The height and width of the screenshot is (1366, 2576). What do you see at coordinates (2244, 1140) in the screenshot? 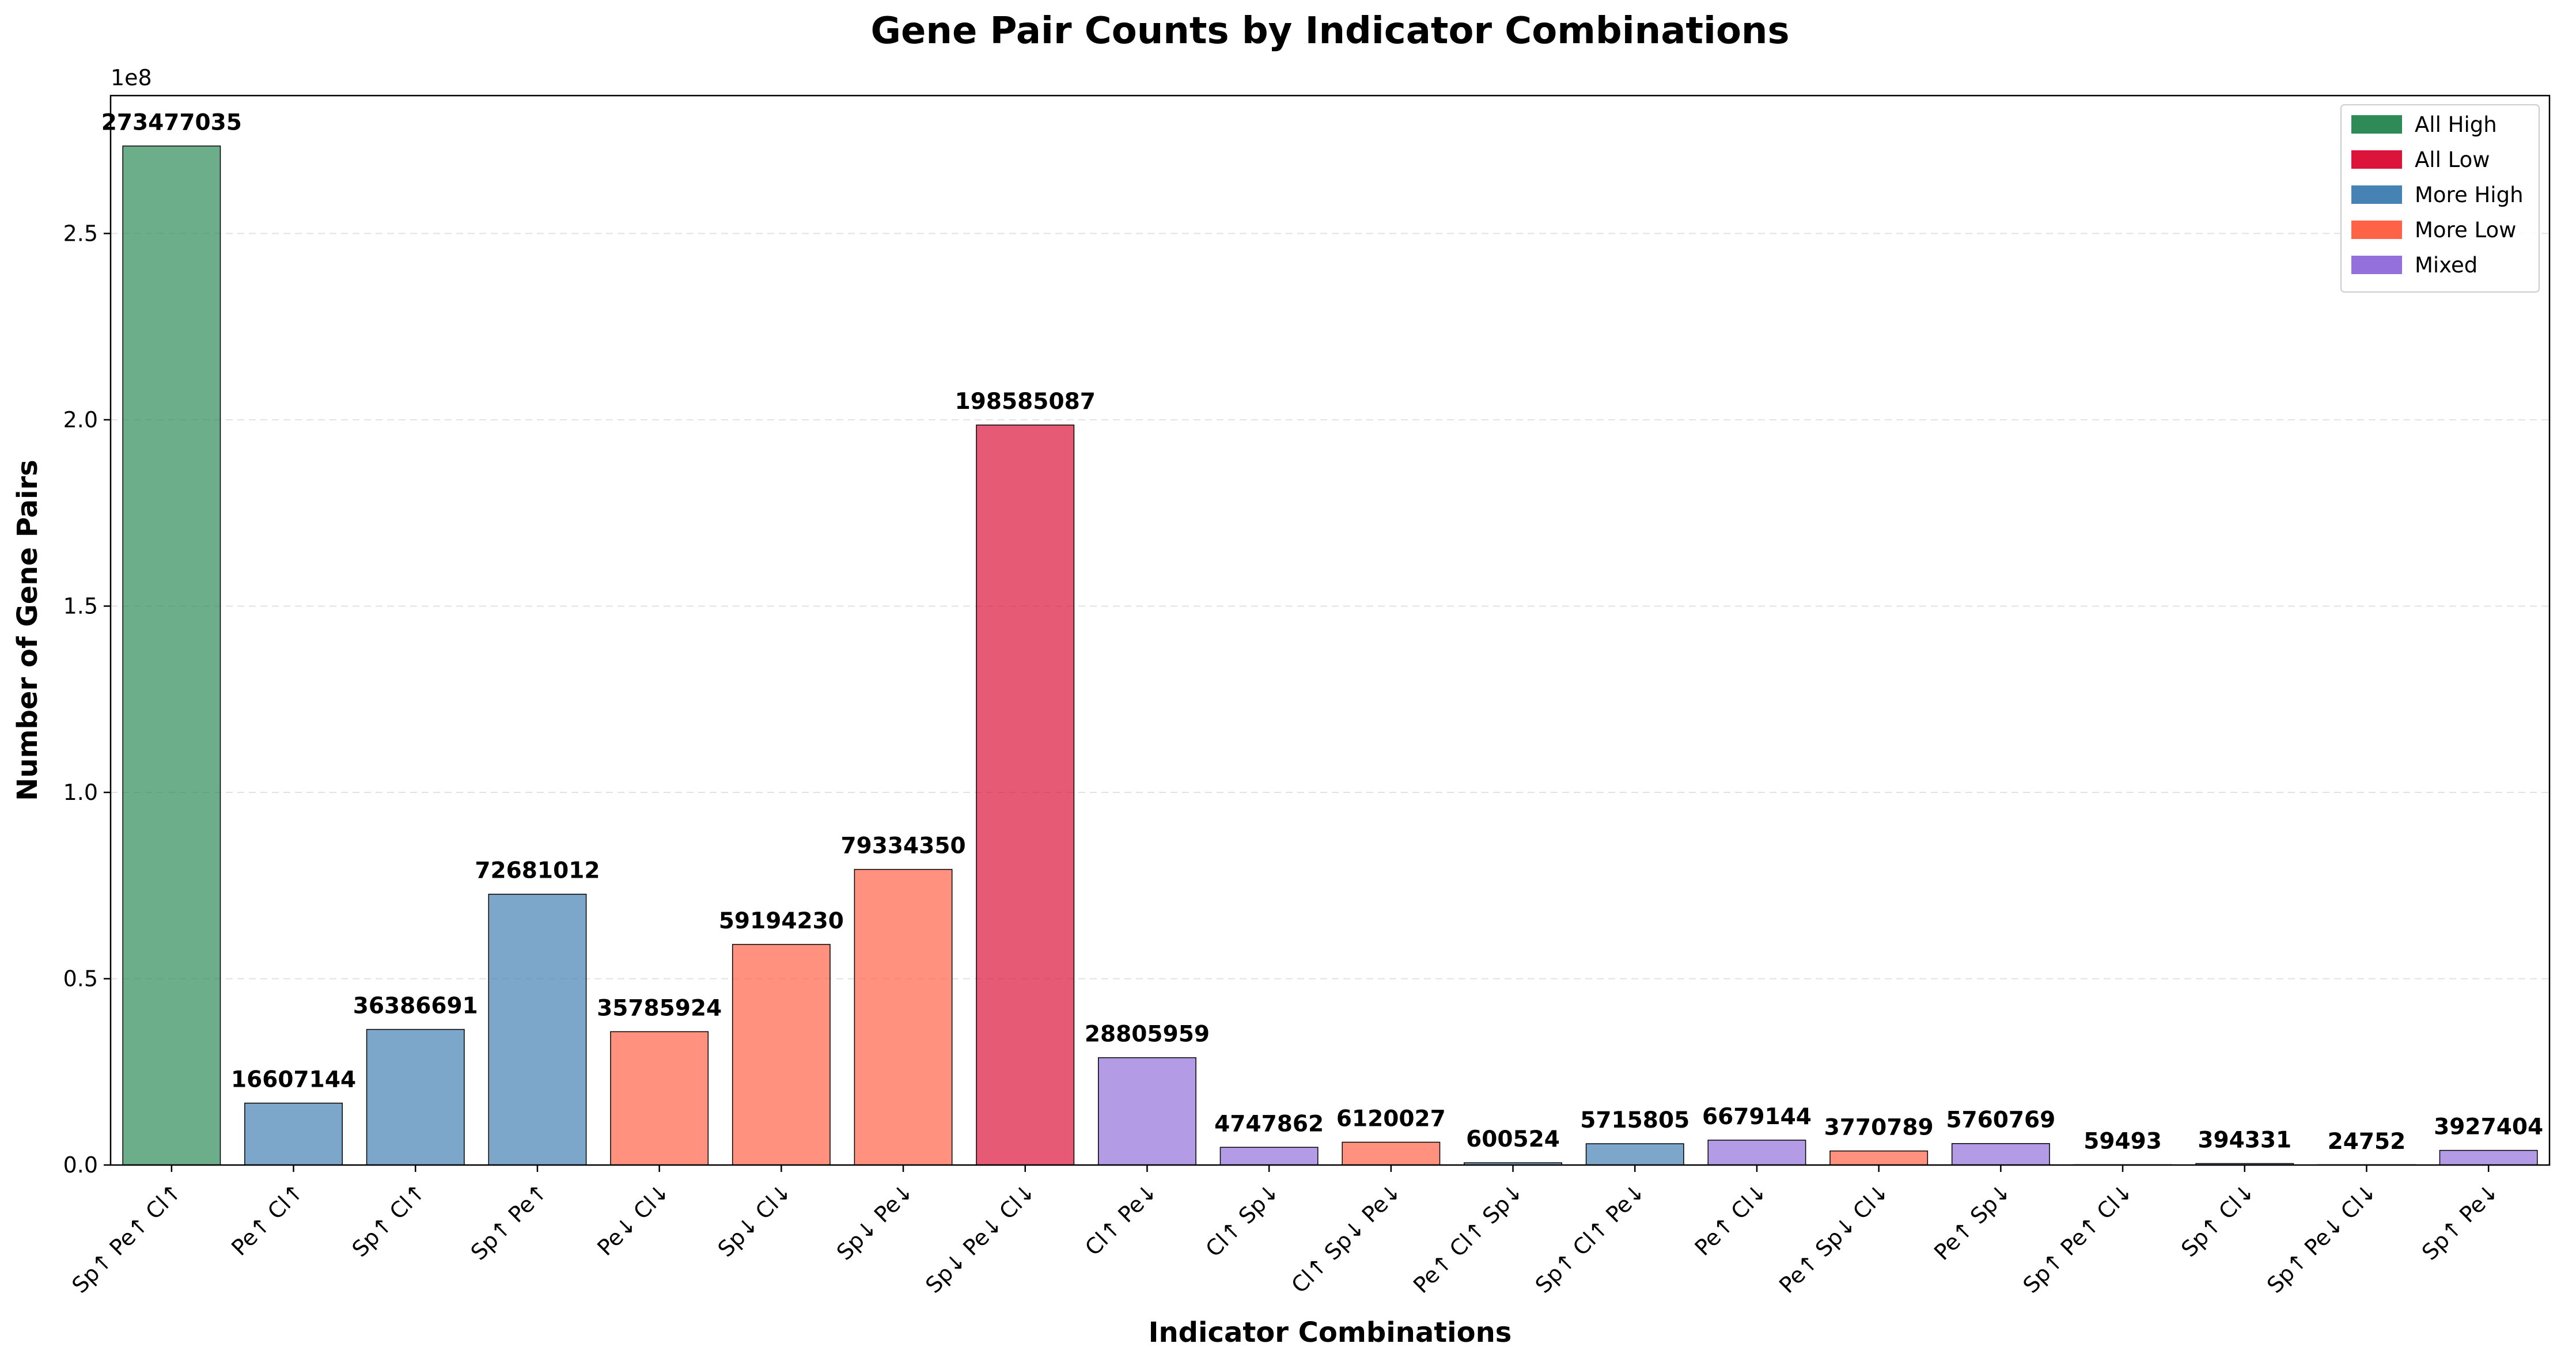
I see `value-label: 394331` at bounding box center [2244, 1140].